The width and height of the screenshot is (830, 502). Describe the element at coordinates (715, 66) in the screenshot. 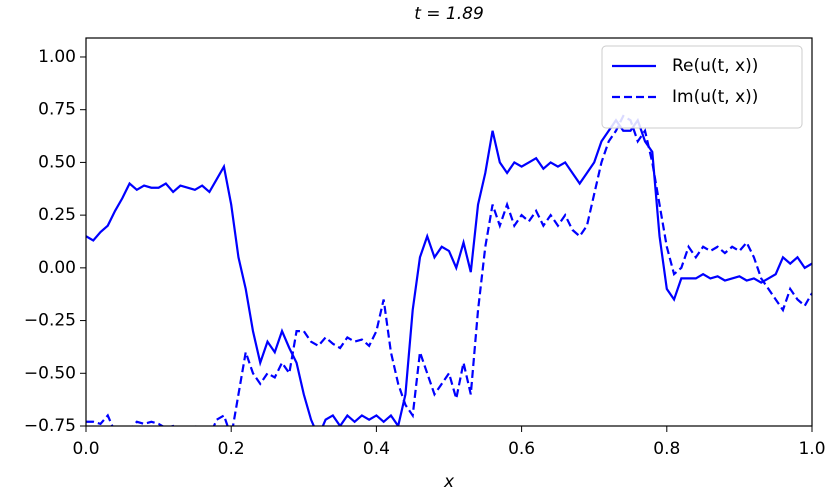

I see `legend-label: Re(u(t, x))` at that location.